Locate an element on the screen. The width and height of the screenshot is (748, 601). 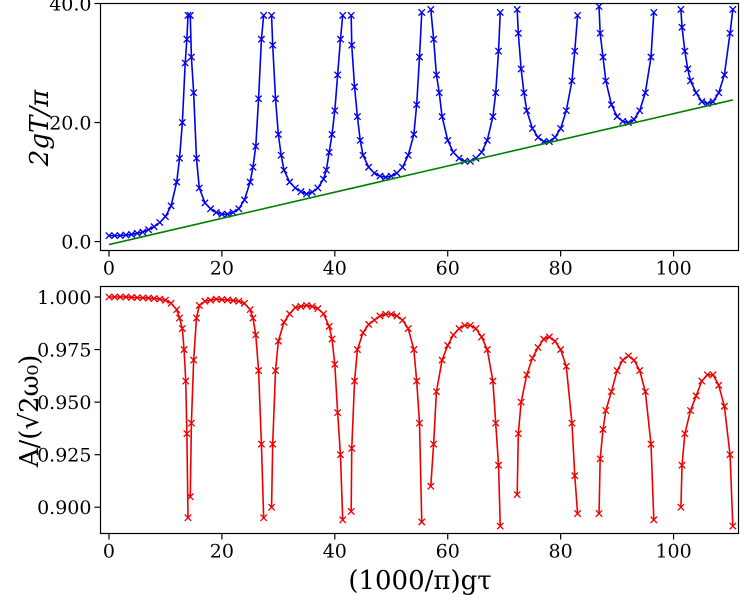
bottom-x-tick-label: 40 is located at coordinates (335, 552).